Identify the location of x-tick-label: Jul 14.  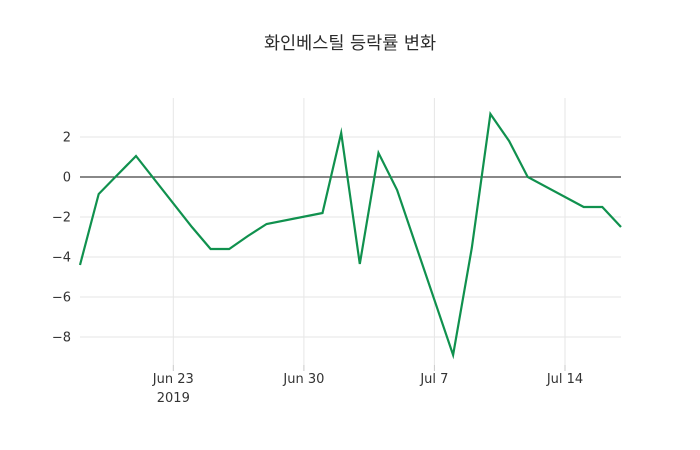
(564, 379).